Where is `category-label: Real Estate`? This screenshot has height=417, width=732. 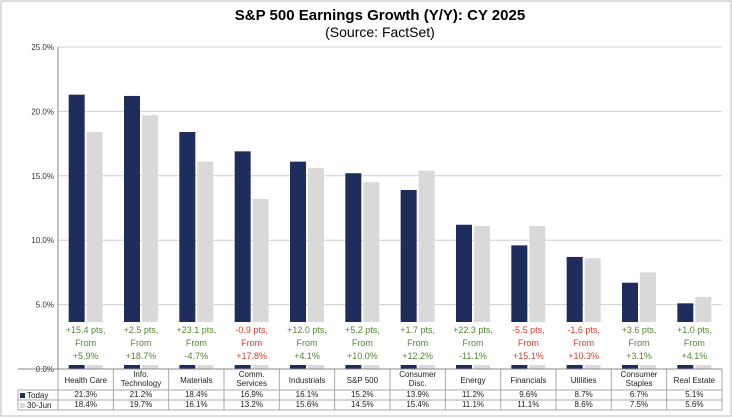 category-label: Real Estate is located at coordinates (695, 380).